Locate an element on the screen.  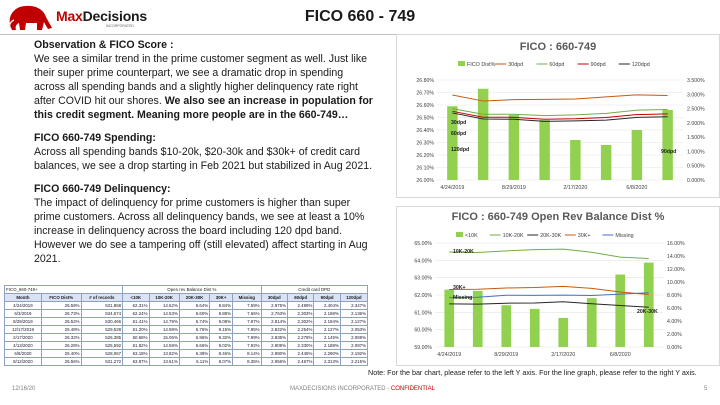
y-tick-label: 26.10% is located at coordinates (425, 169).